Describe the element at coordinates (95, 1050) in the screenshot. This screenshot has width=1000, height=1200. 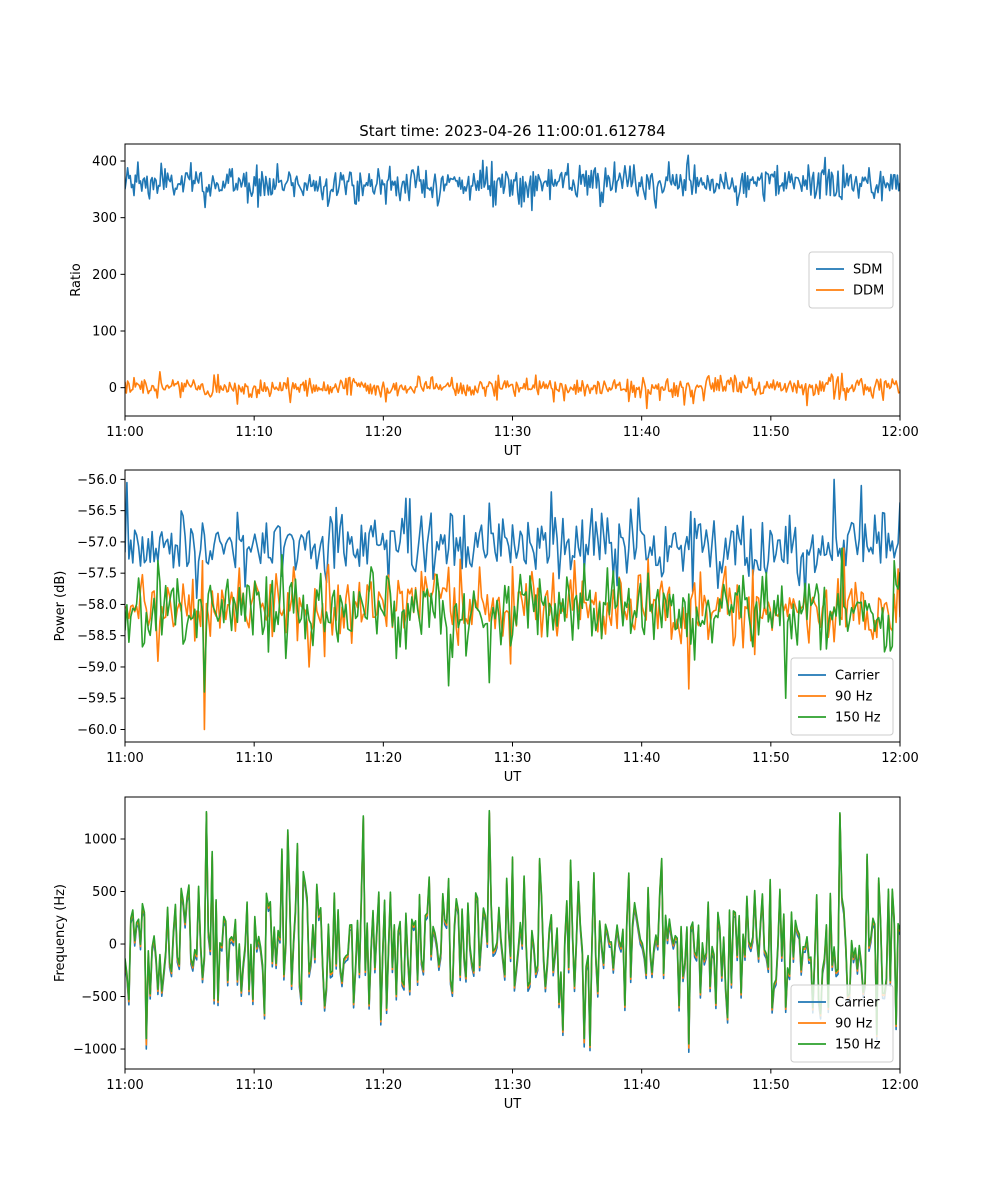
I see `y-tick-label: −1000` at that location.